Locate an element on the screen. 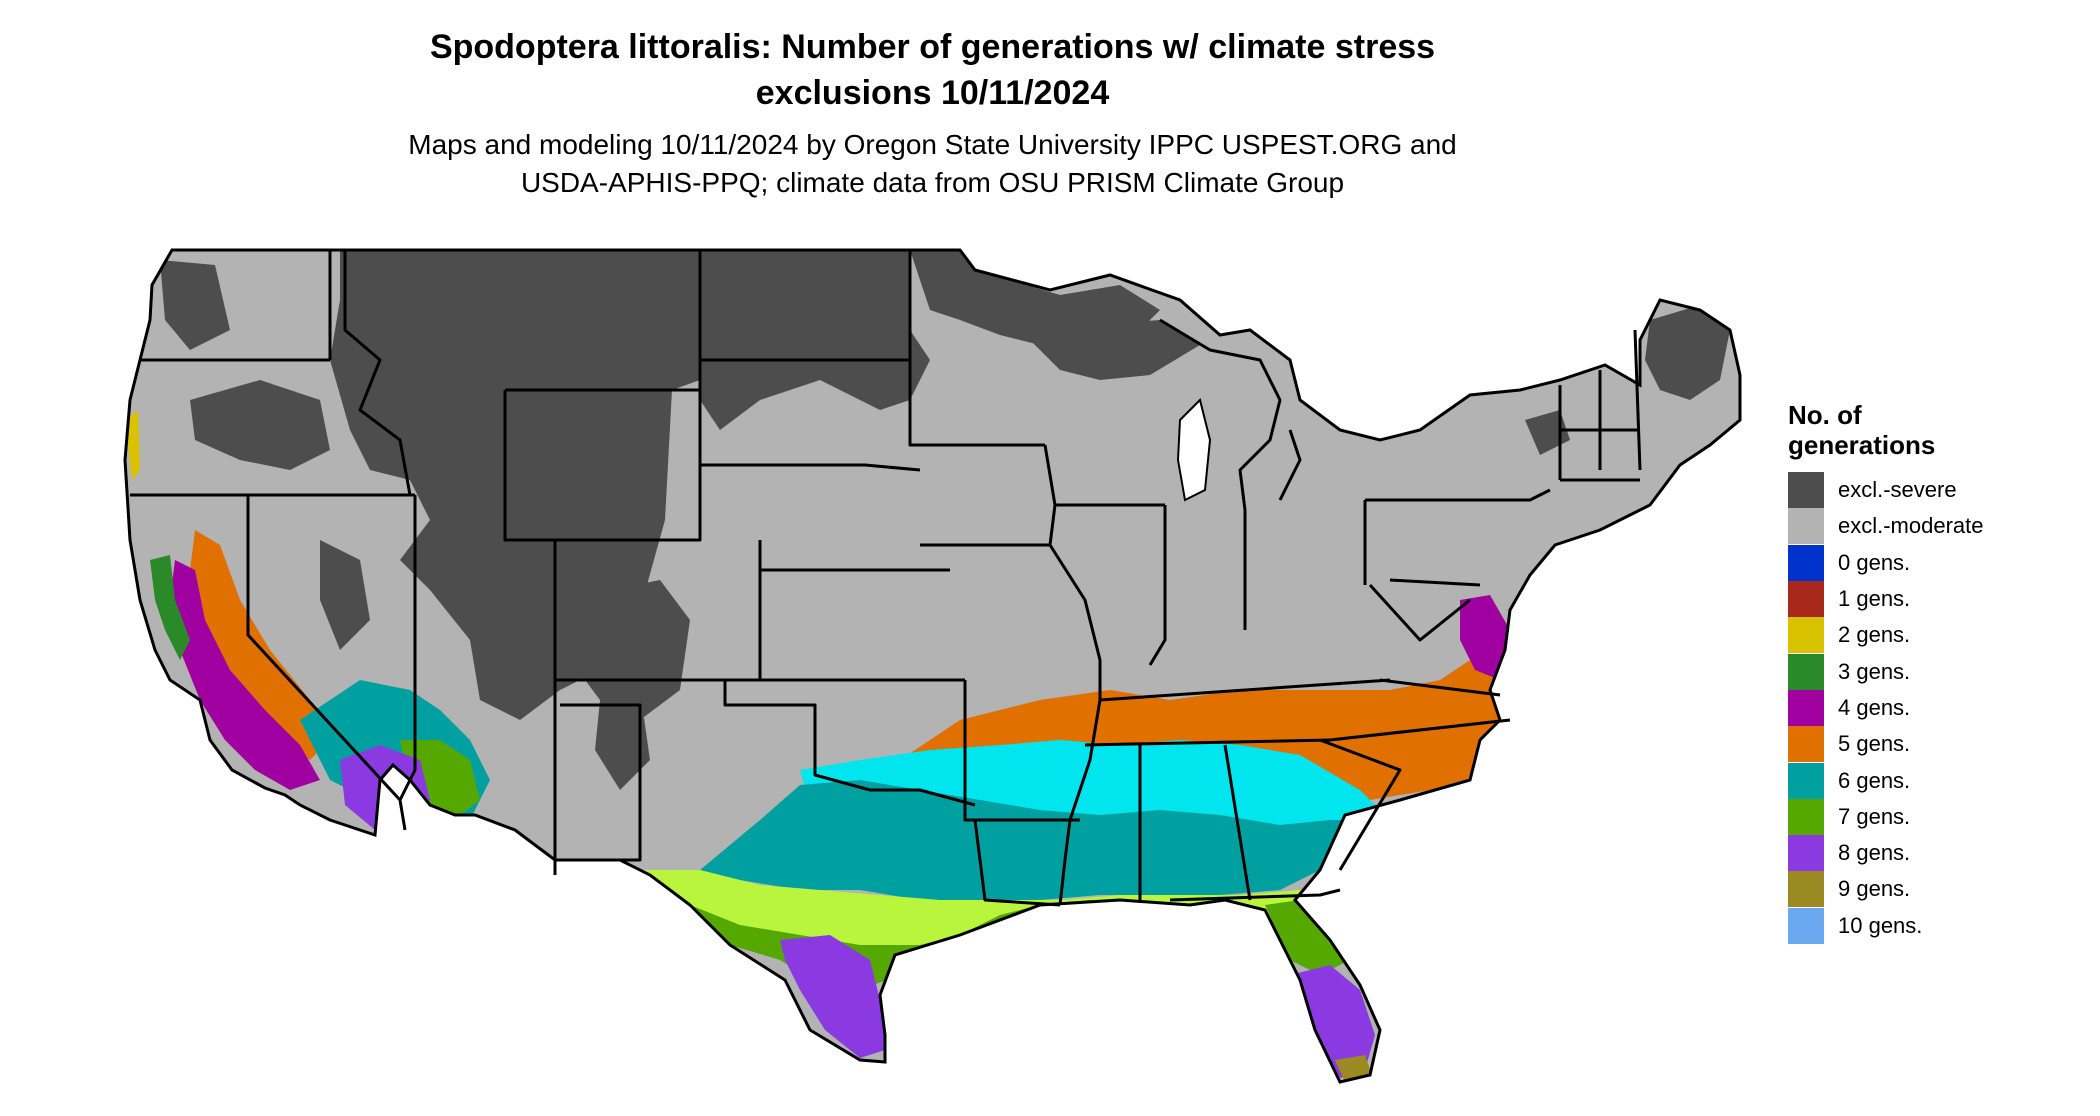 The height and width of the screenshot is (1116, 2100). boundary-sd-ne is located at coordinates (810, 467).